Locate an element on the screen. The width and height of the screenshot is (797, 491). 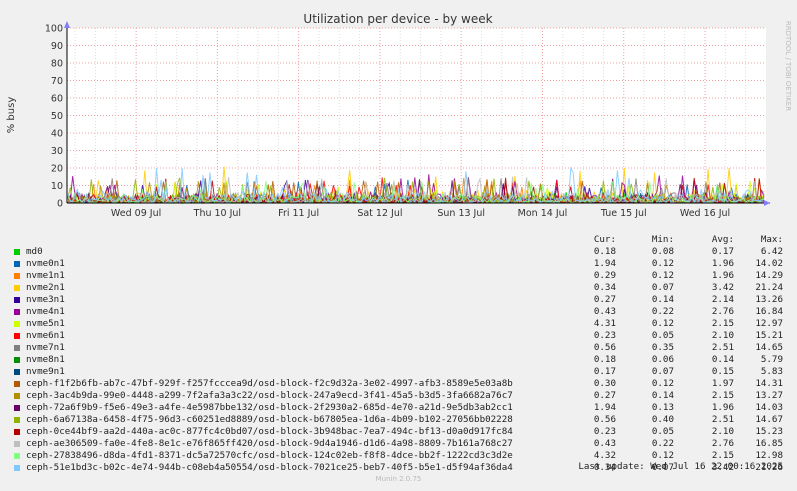
legend-max-value: 16.85 is located at coordinates (769, 443).